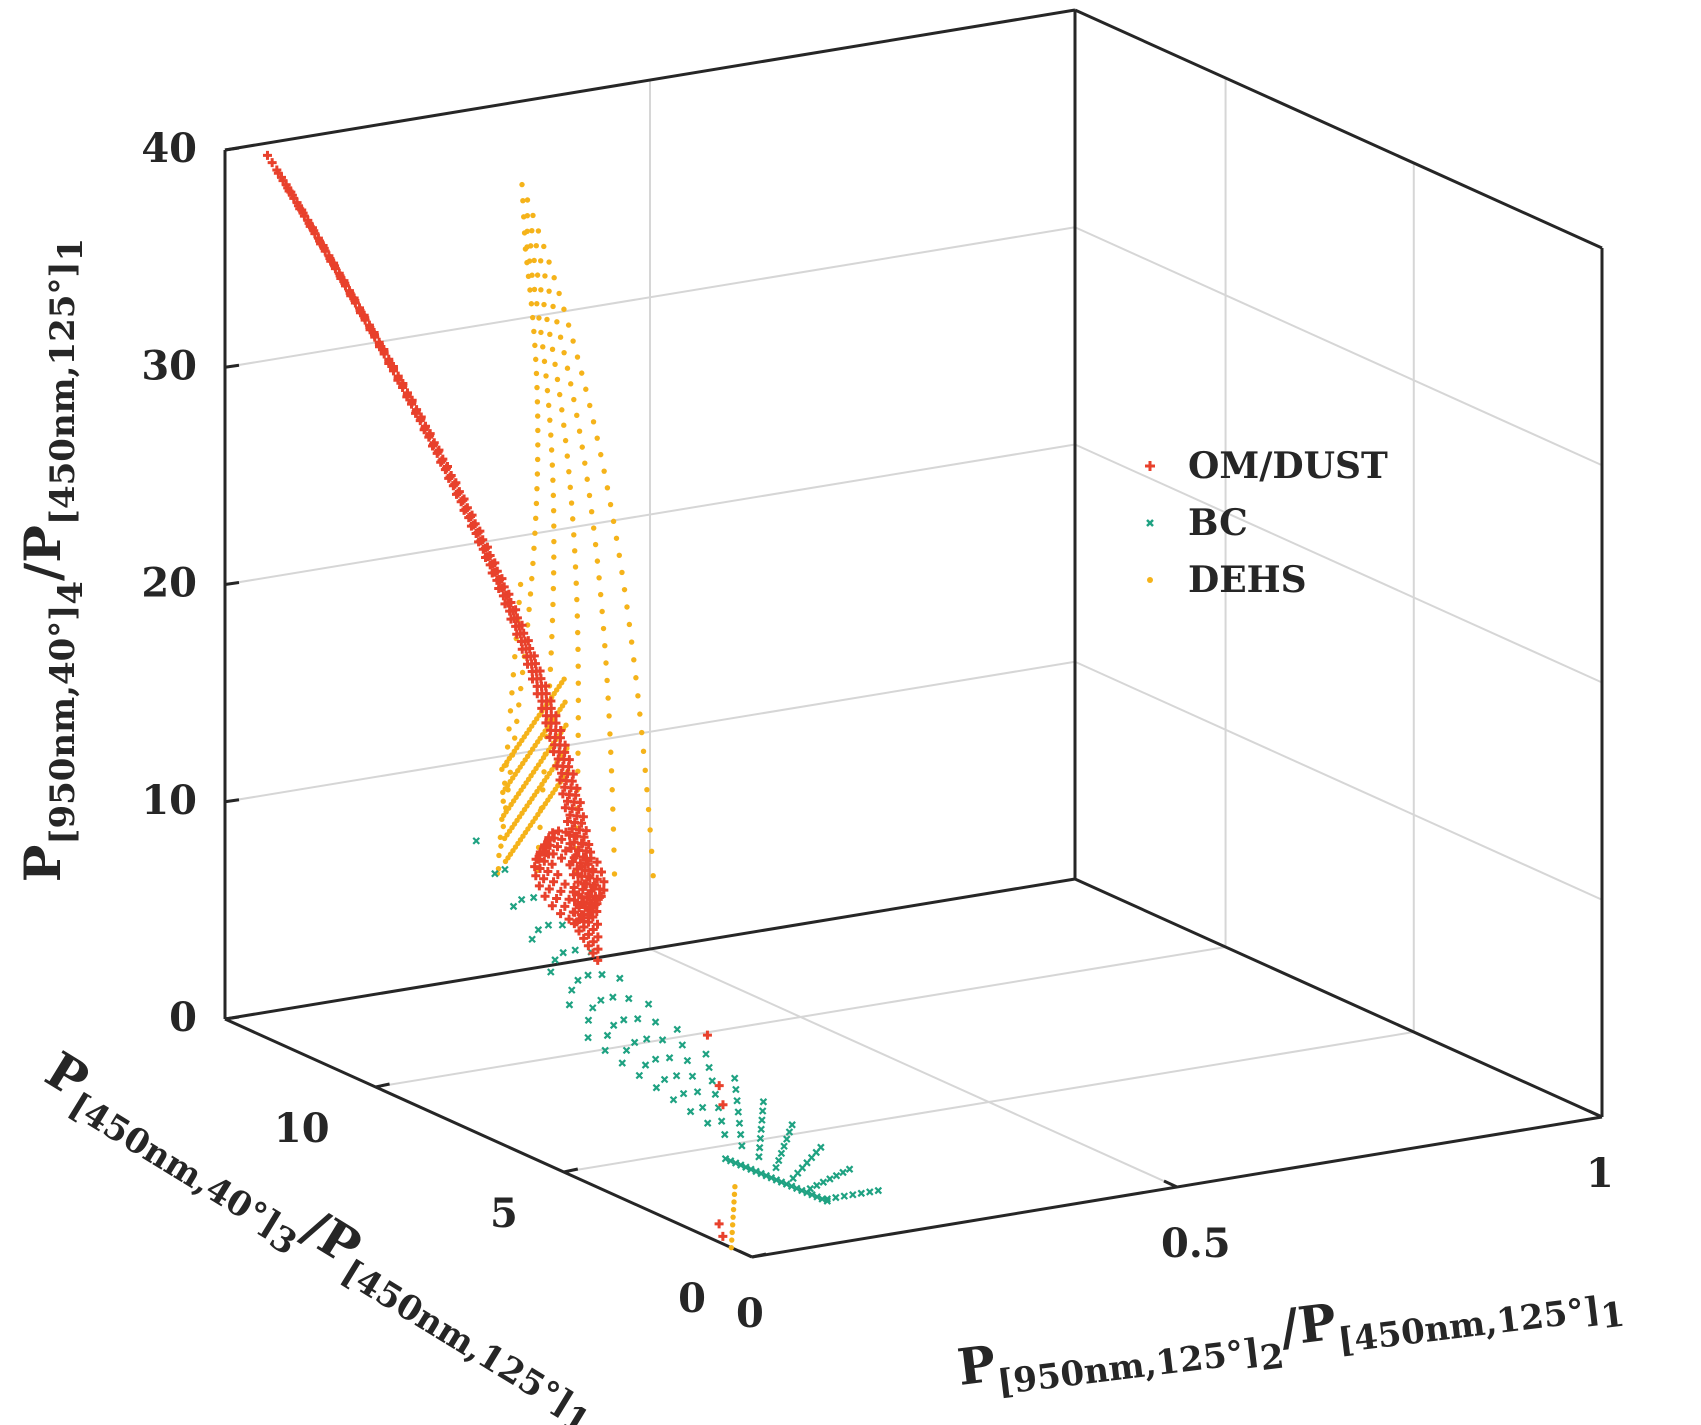  Describe the element at coordinates (1288, 466) in the screenshot. I see `legend-label-om-dust: OM/DUST` at that location.